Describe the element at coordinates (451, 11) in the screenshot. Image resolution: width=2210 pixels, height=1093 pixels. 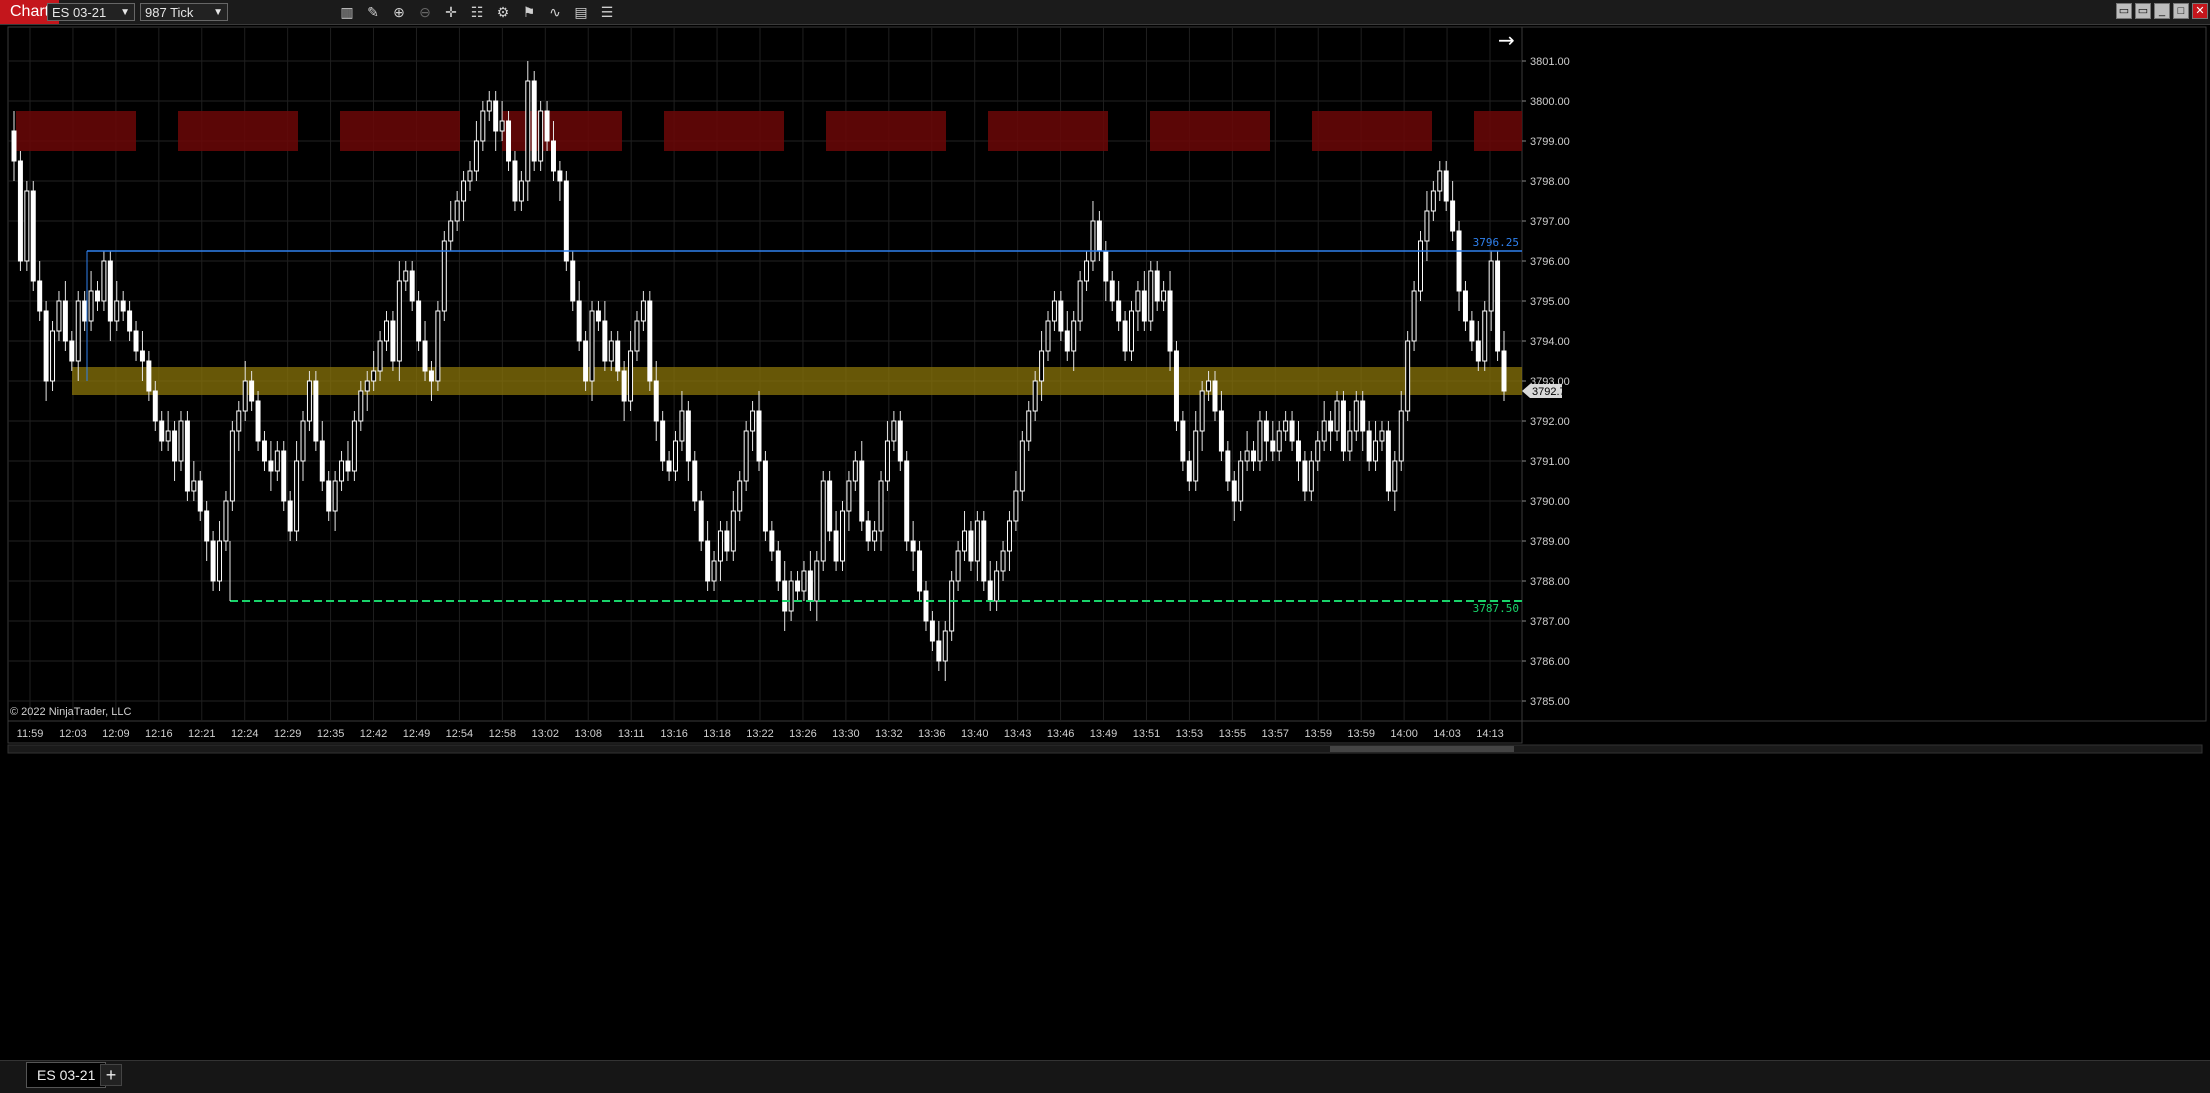
I see `crosshair-icon: ✛` at that location.